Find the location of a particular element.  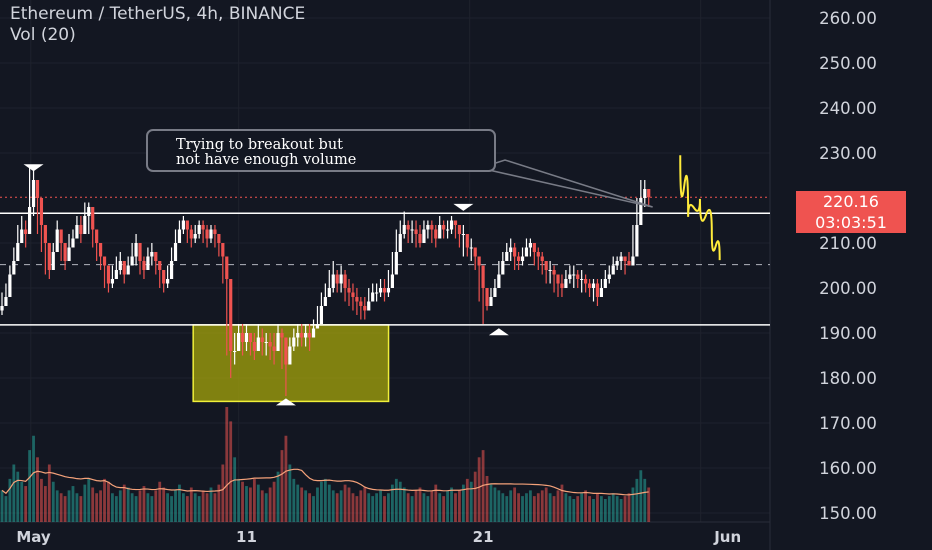

price-tick-label: 210.00 is located at coordinates (848, 243).